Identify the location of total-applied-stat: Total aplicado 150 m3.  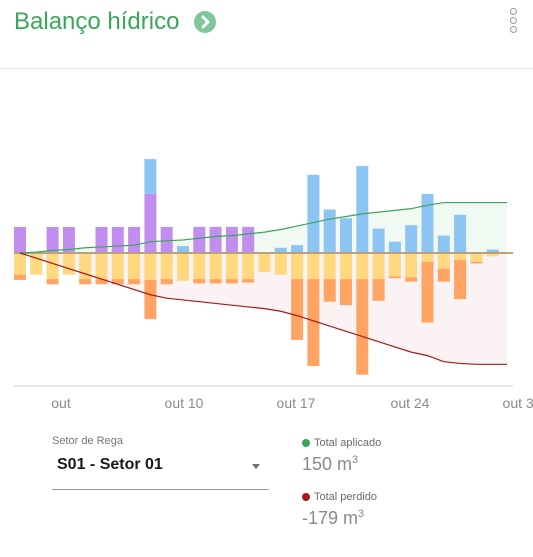
(341, 455).